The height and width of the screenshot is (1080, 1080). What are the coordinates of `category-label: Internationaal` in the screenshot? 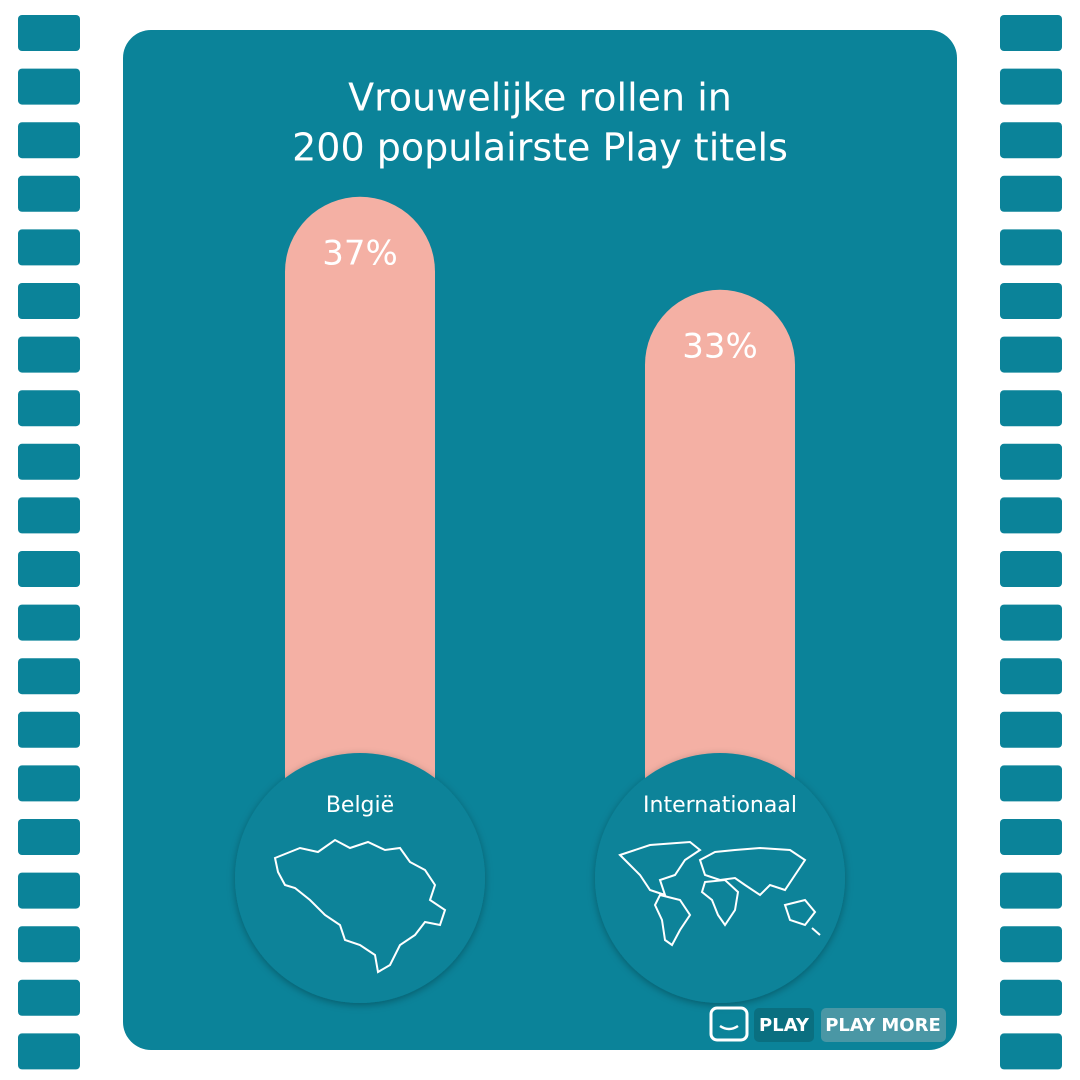 It's located at (720, 805).